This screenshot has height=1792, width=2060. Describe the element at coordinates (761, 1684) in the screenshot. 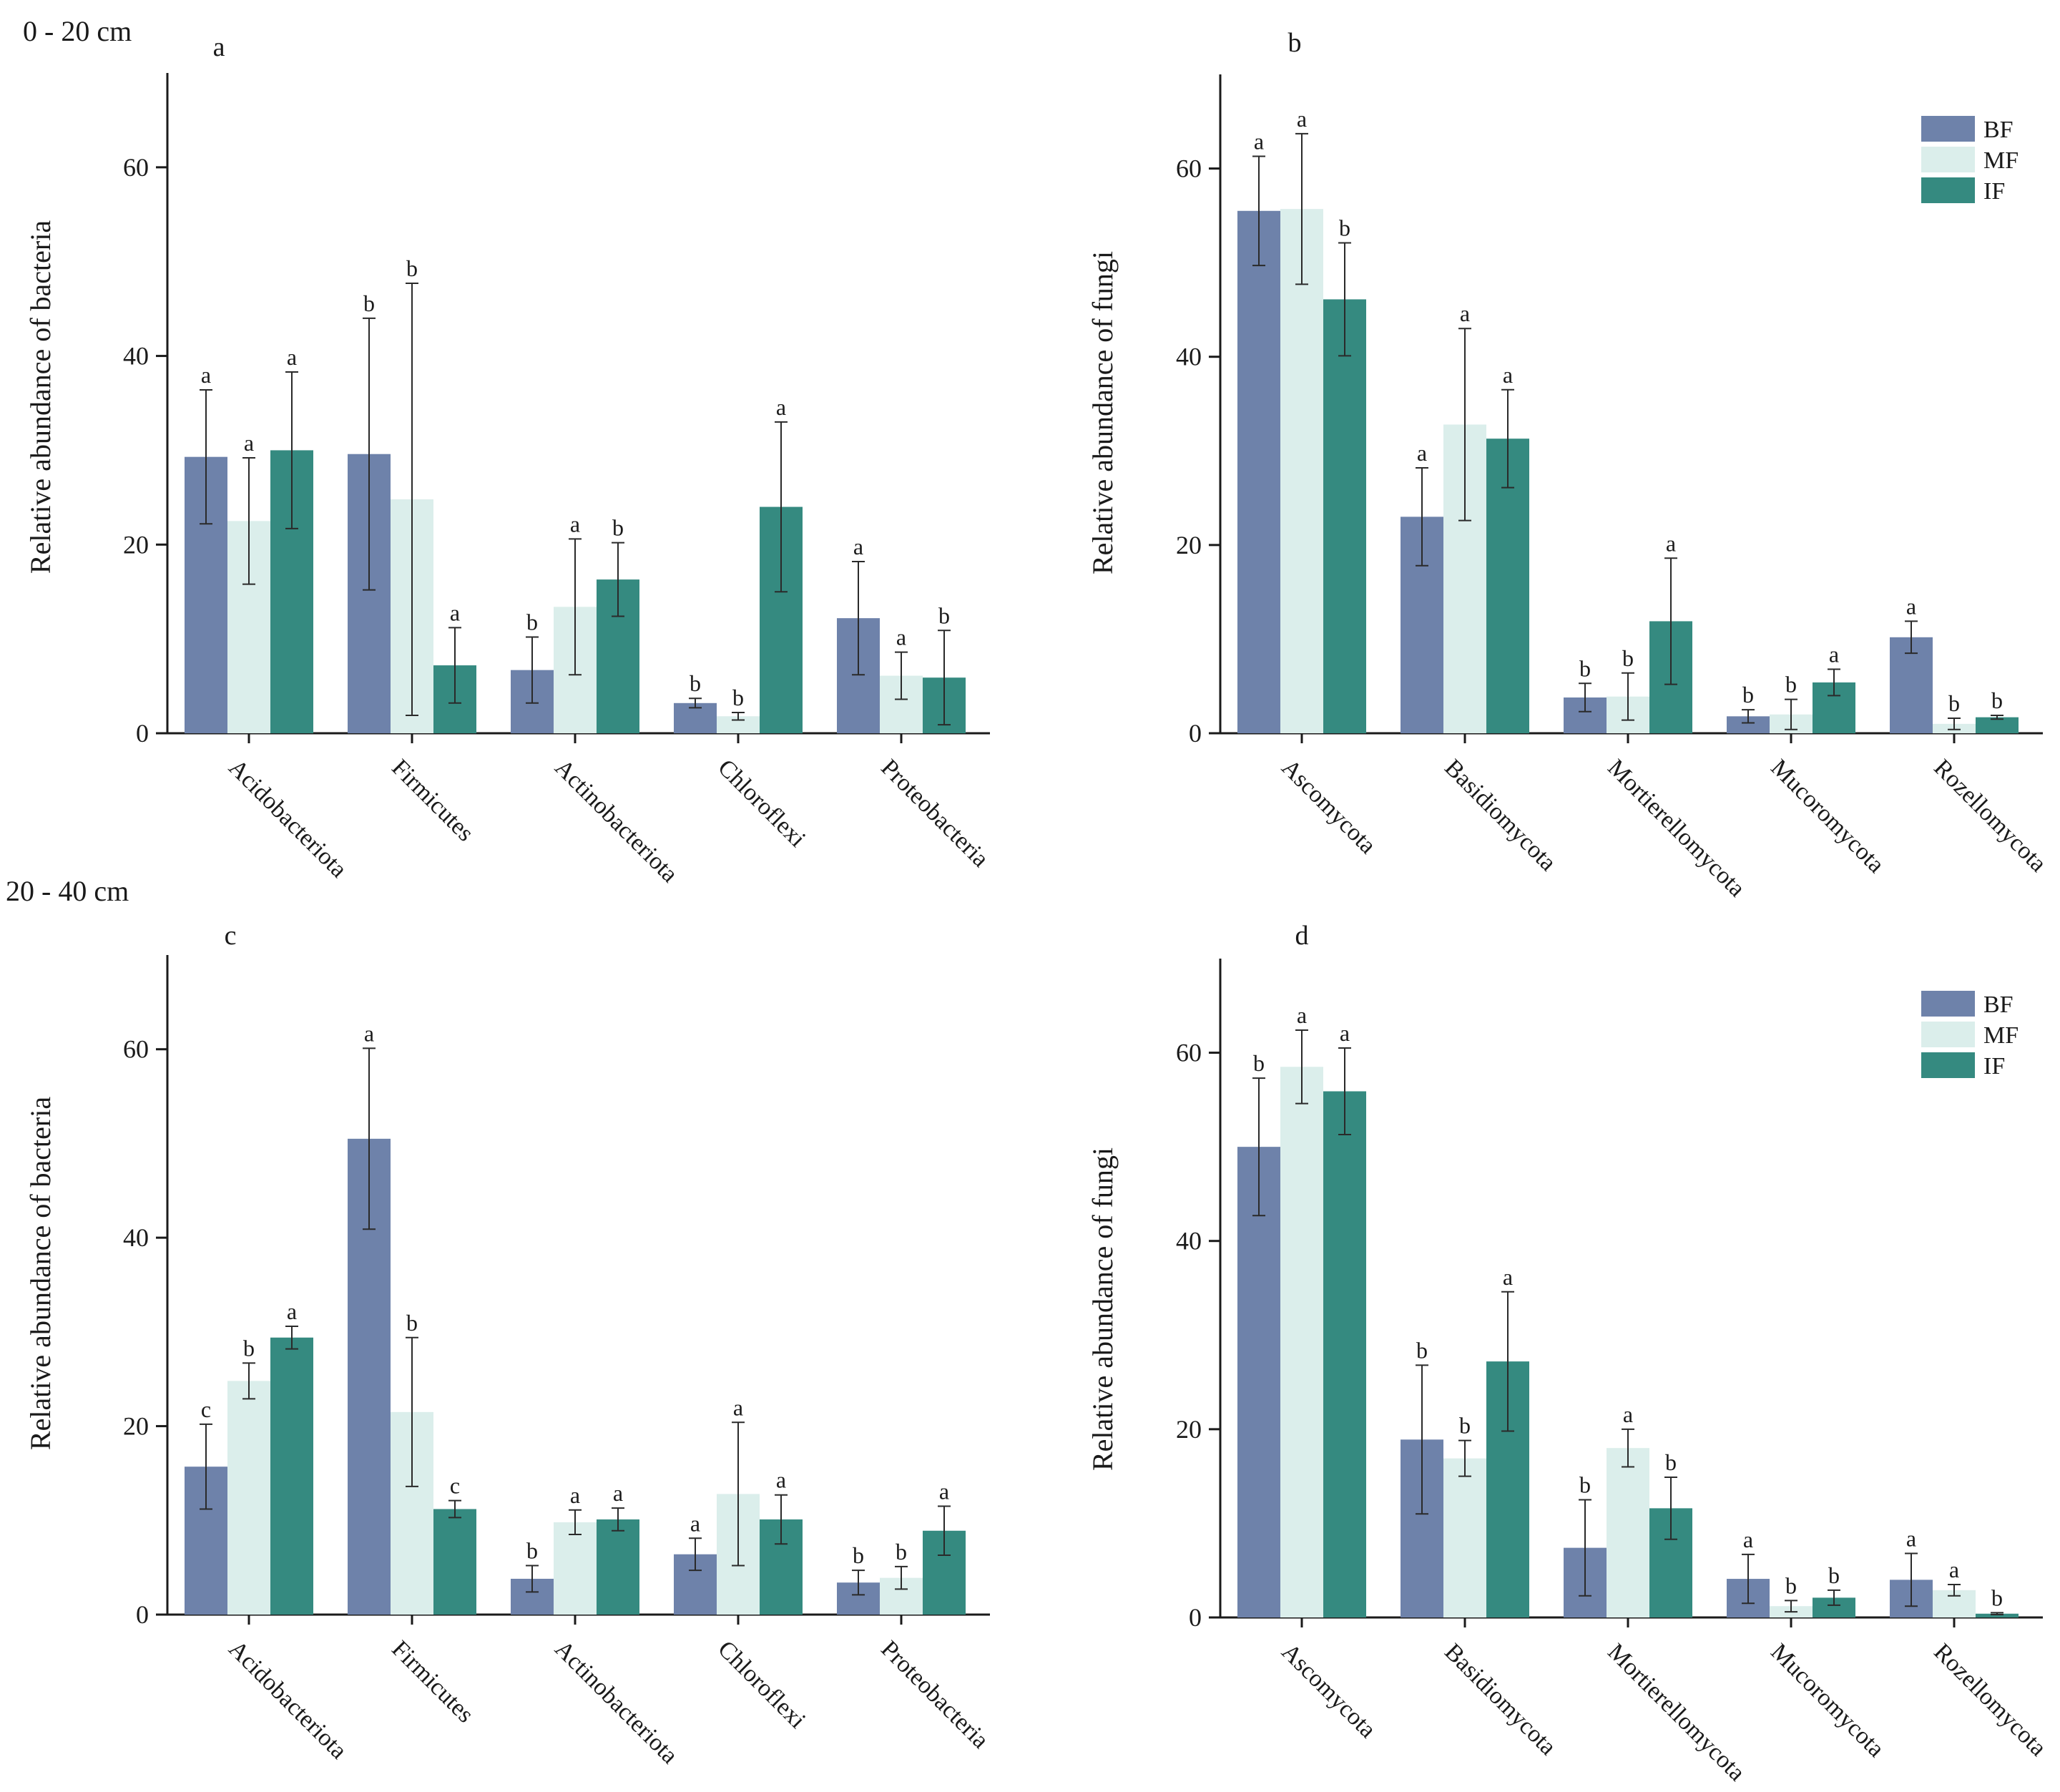

I see `x-tick-label: Chloroflexi` at that location.